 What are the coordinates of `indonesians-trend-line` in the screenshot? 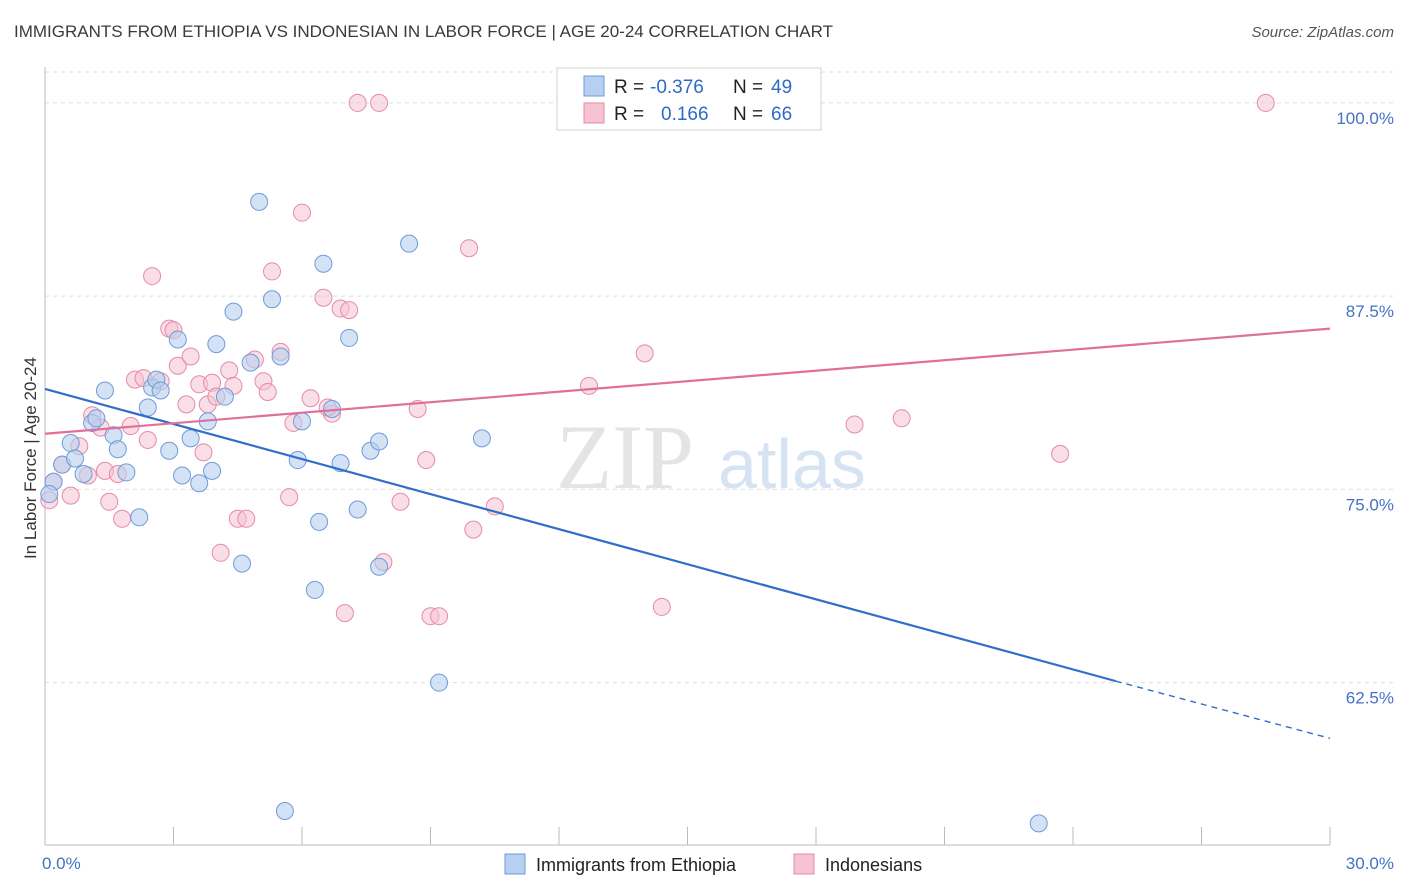 It's located at (687, 381).